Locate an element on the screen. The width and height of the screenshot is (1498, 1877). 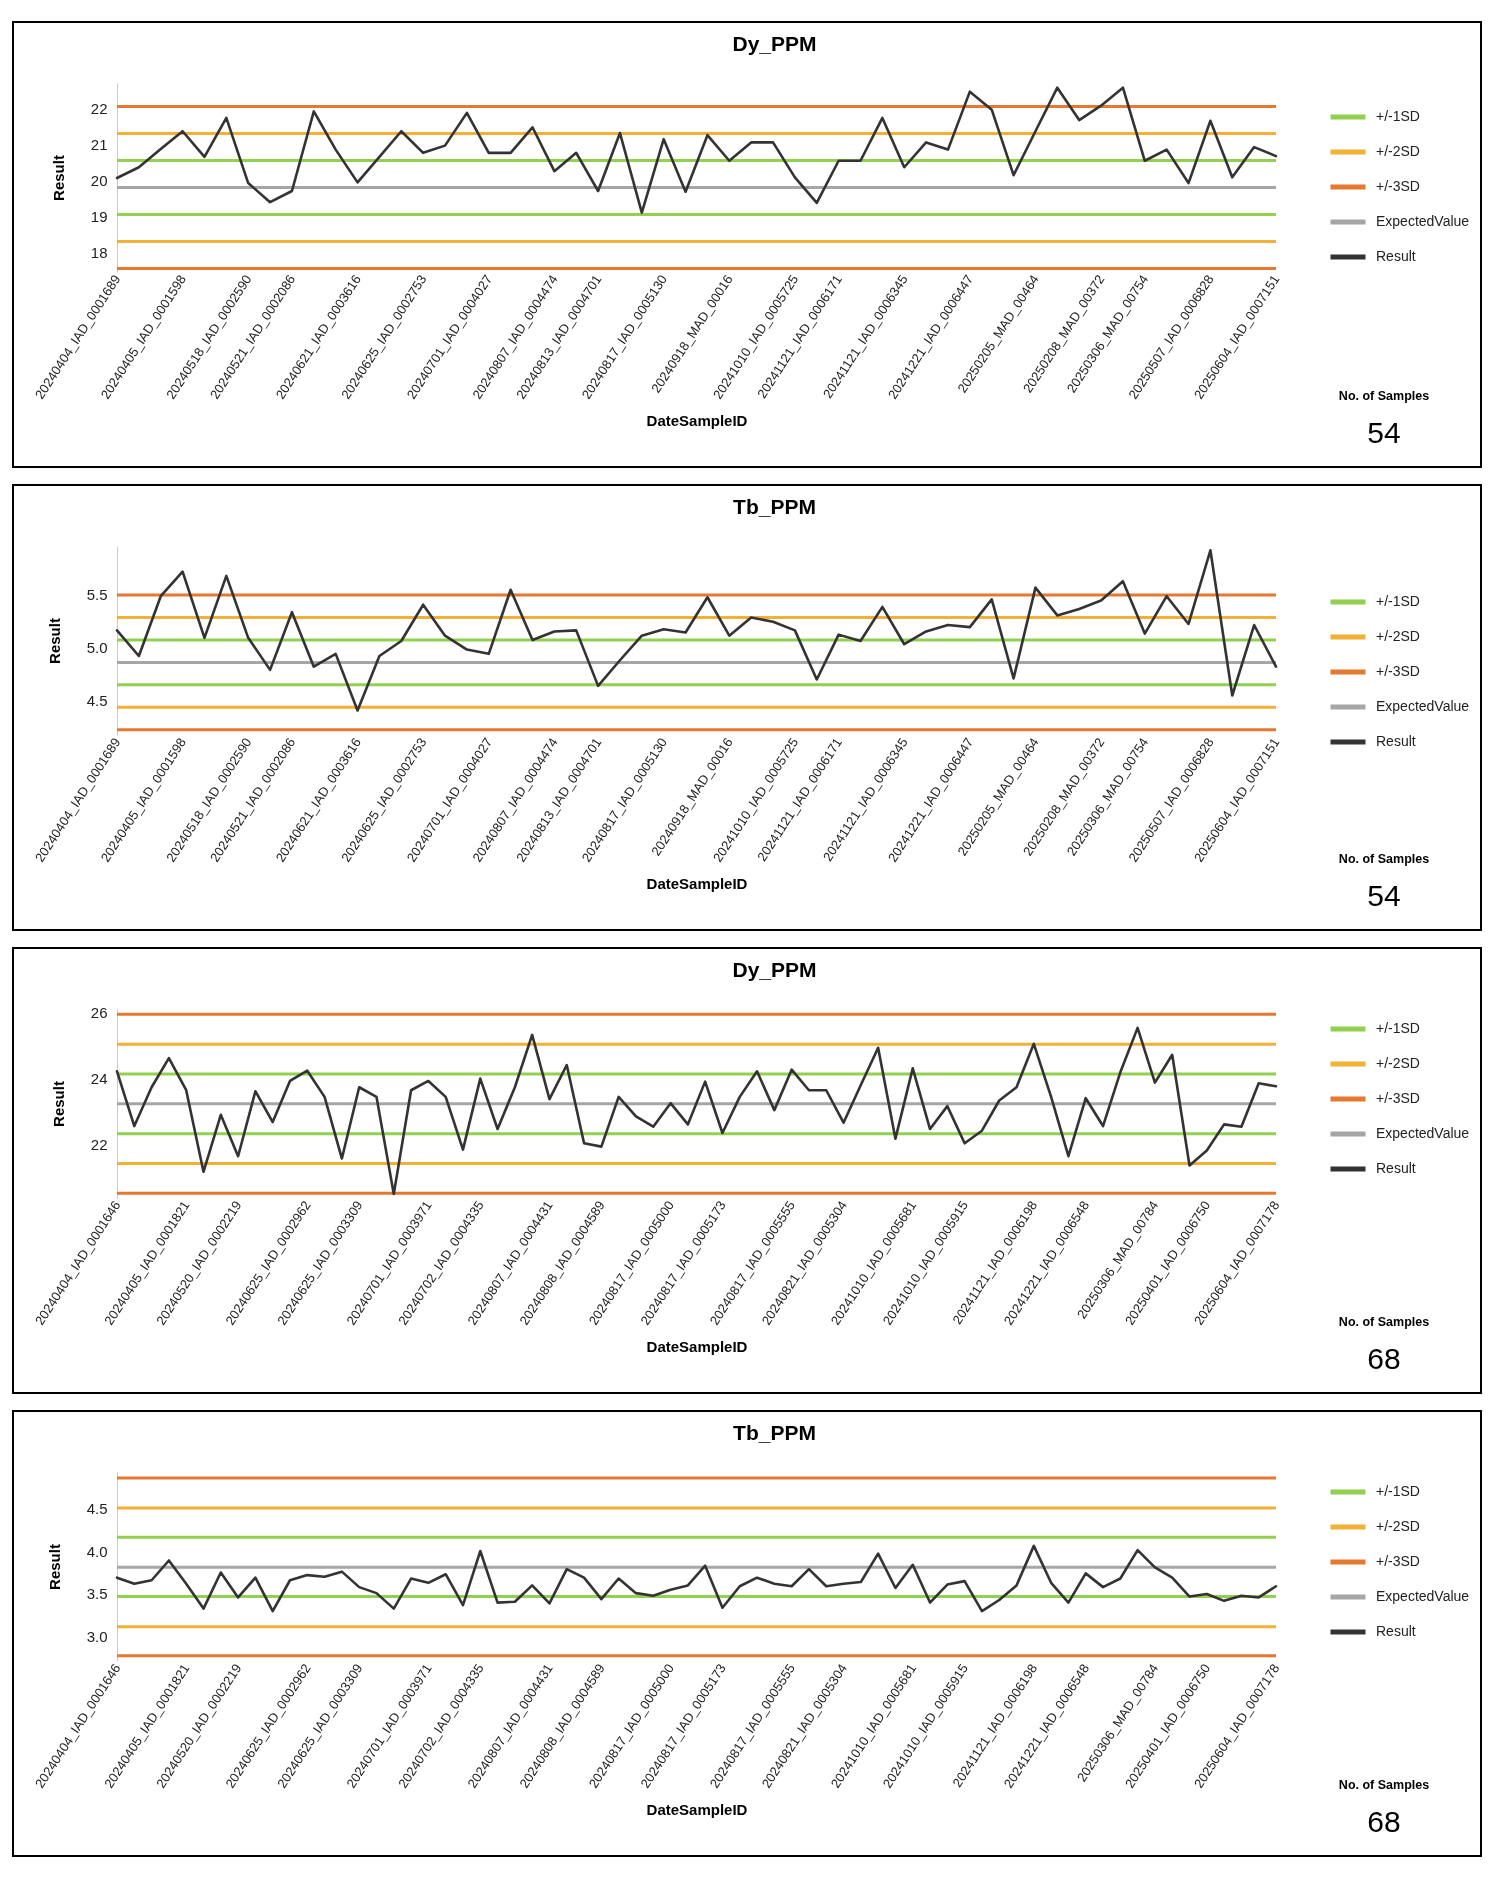
y-tick-label: 4.0 is located at coordinates (97, 1551).